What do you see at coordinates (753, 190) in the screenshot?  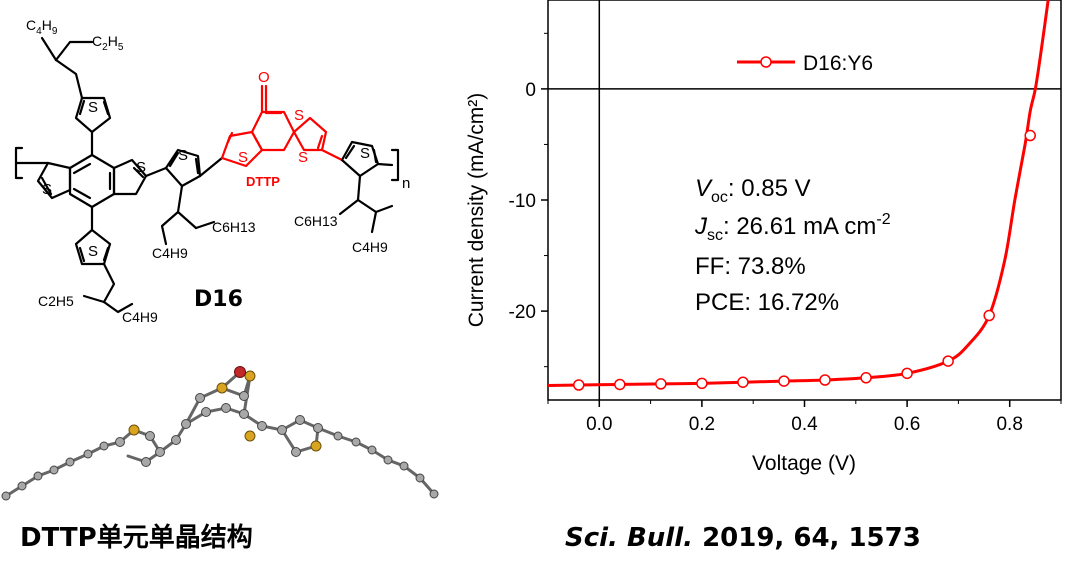 I see `voc-annotation: Voc: 0.85 V` at bounding box center [753, 190].